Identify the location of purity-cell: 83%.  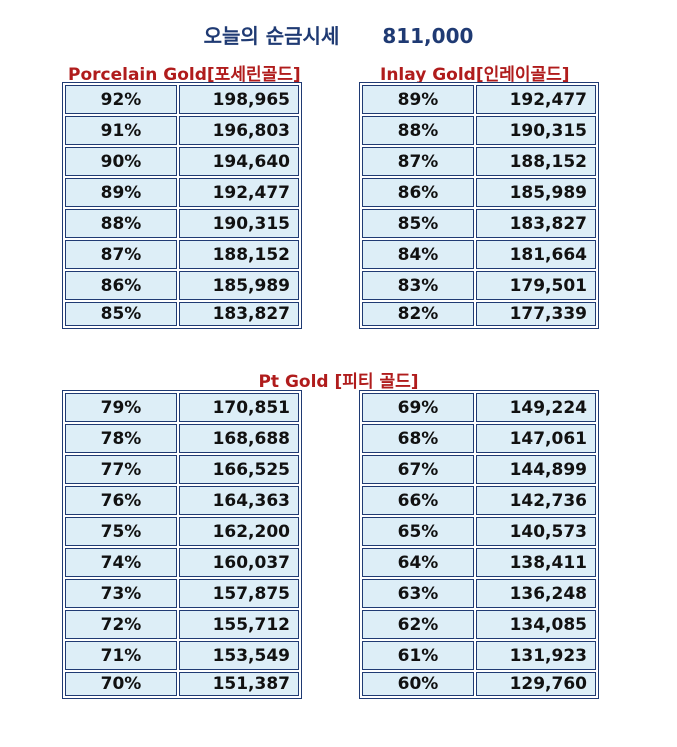
(418, 285).